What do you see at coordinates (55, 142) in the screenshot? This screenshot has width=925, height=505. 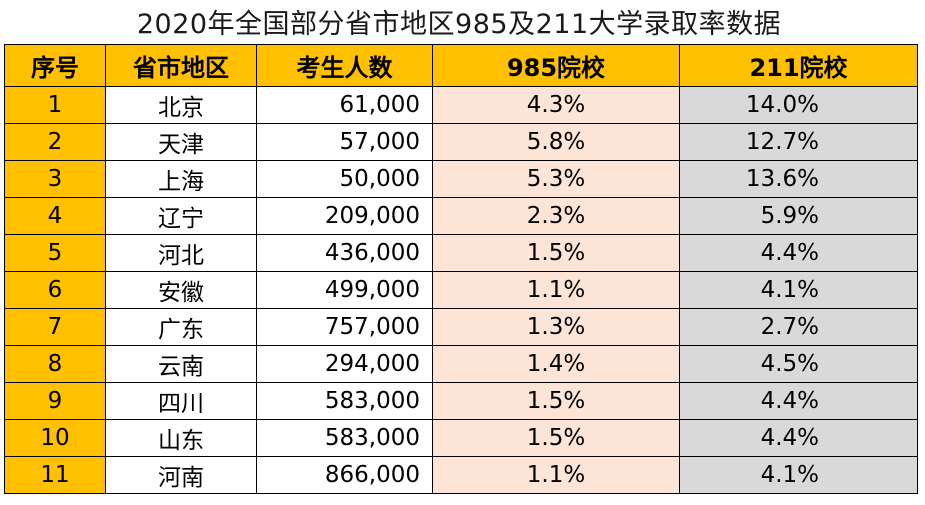 I see `cell-index: 2` at bounding box center [55, 142].